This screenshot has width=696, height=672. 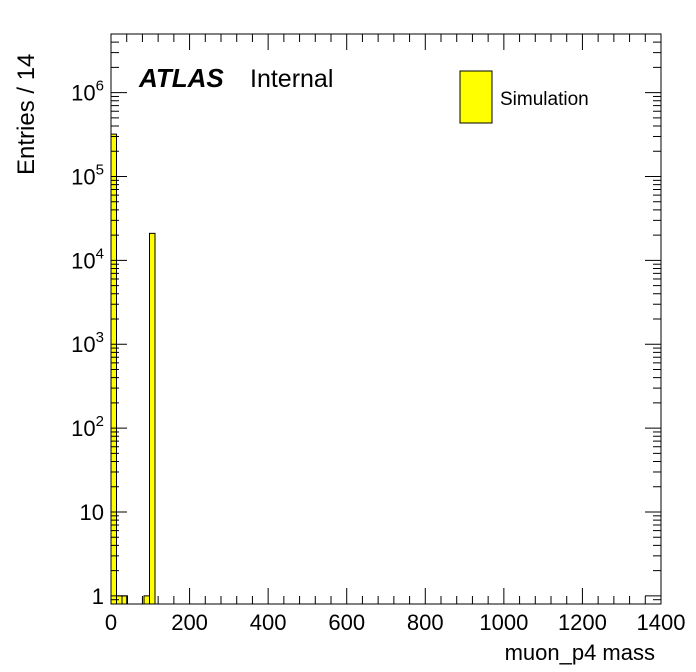 I want to click on y-tick-label: 10³, so click(x=87, y=343).